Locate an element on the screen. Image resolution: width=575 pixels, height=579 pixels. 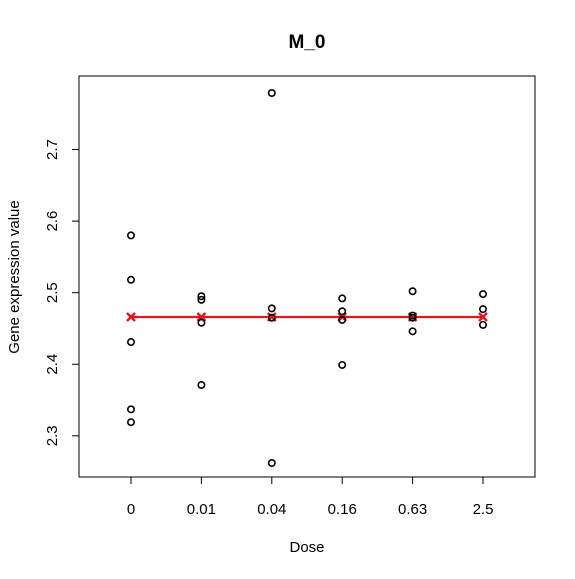
x-axis-label: Dose is located at coordinates (306, 547).